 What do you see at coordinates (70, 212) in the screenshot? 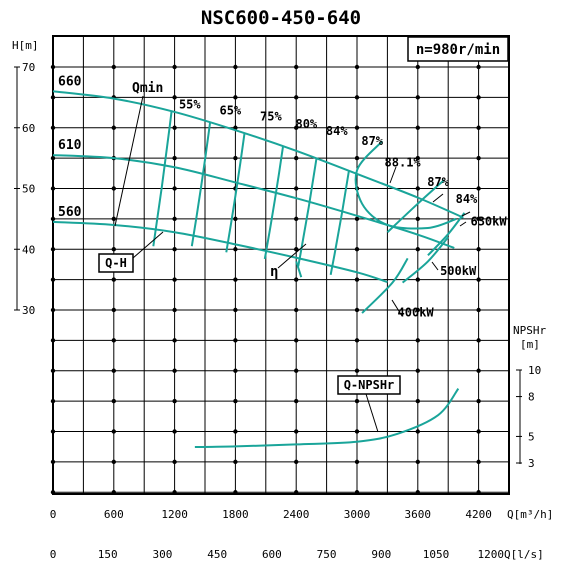
I see `head-curve-label-560: 560` at bounding box center [70, 212].